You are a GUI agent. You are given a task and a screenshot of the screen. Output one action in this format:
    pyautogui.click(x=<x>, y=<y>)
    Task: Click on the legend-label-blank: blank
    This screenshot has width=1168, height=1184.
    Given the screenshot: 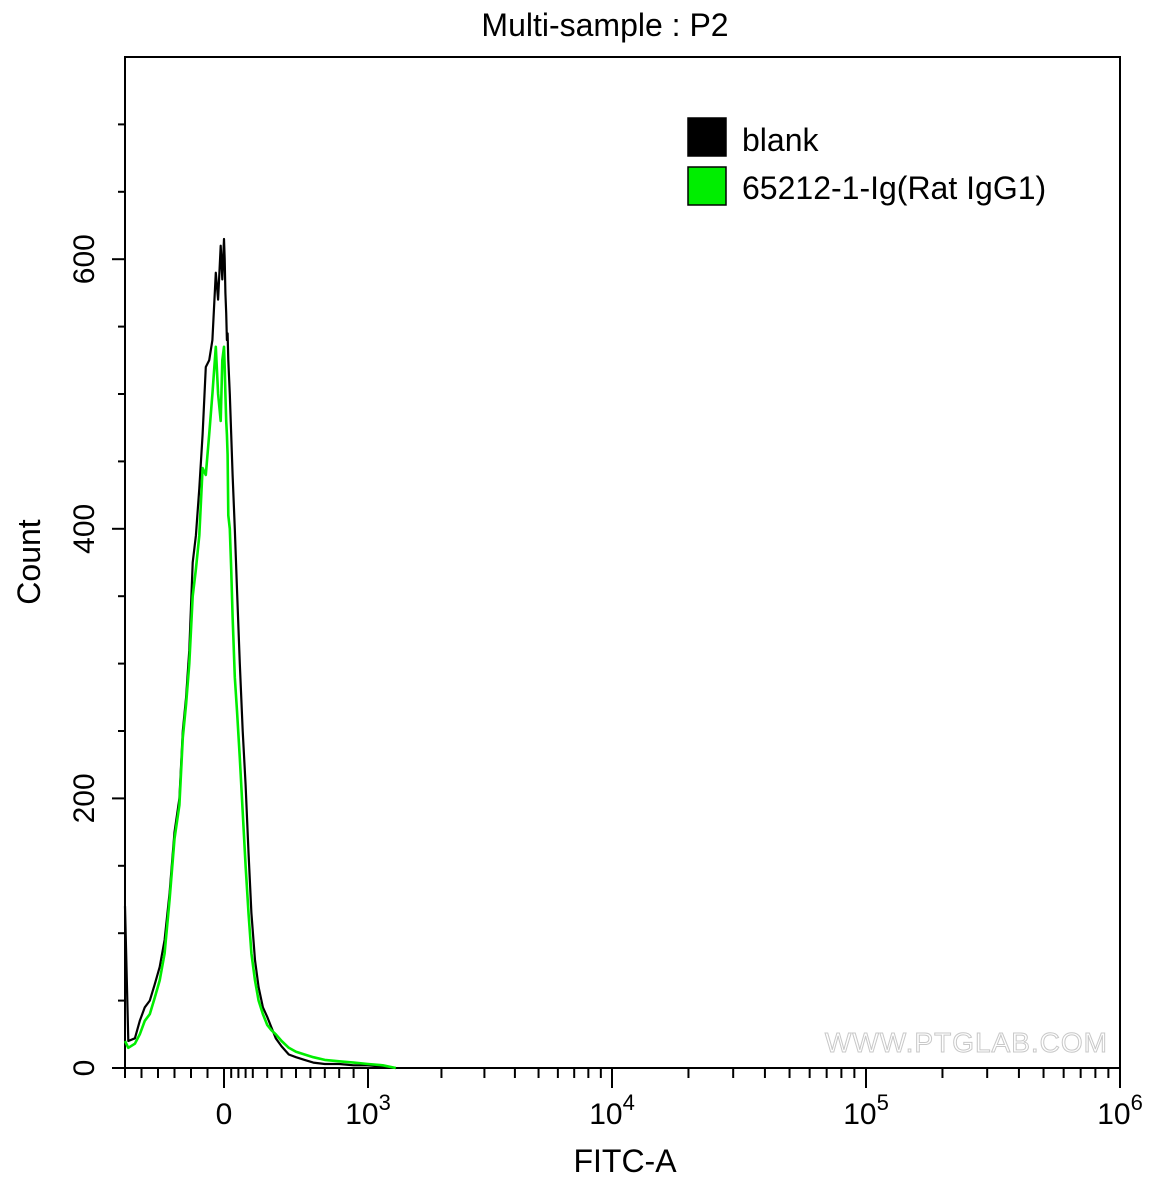 What is the action you would take?
    pyautogui.click(x=781, y=140)
    